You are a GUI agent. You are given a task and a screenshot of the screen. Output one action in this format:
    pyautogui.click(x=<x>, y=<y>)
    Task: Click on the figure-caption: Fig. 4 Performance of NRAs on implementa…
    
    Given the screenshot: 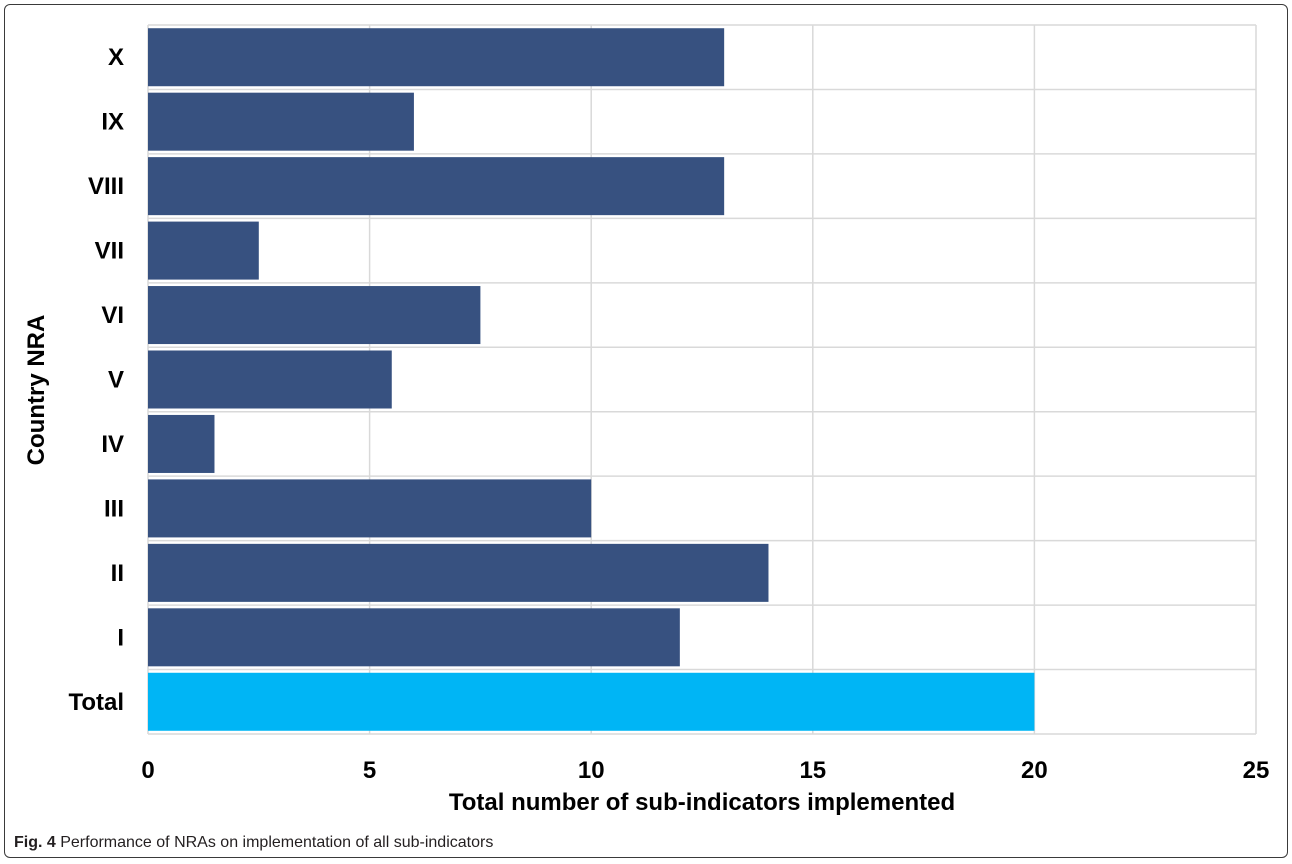 What is the action you would take?
    pyautogui.click(x=253, y=843)
    